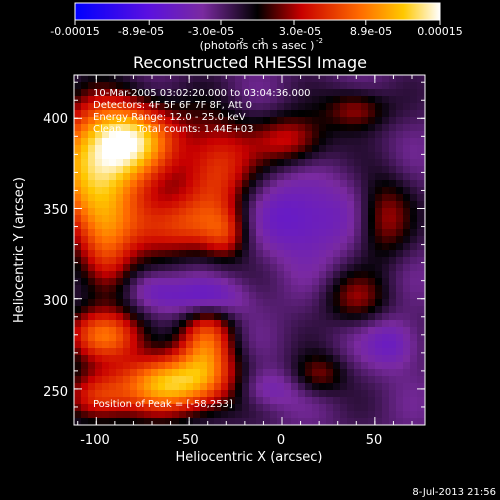 Image resolution: width=500 pixels, height=500 pixels. I want to click on x-tick-label-1: -50, so click(187, 440).